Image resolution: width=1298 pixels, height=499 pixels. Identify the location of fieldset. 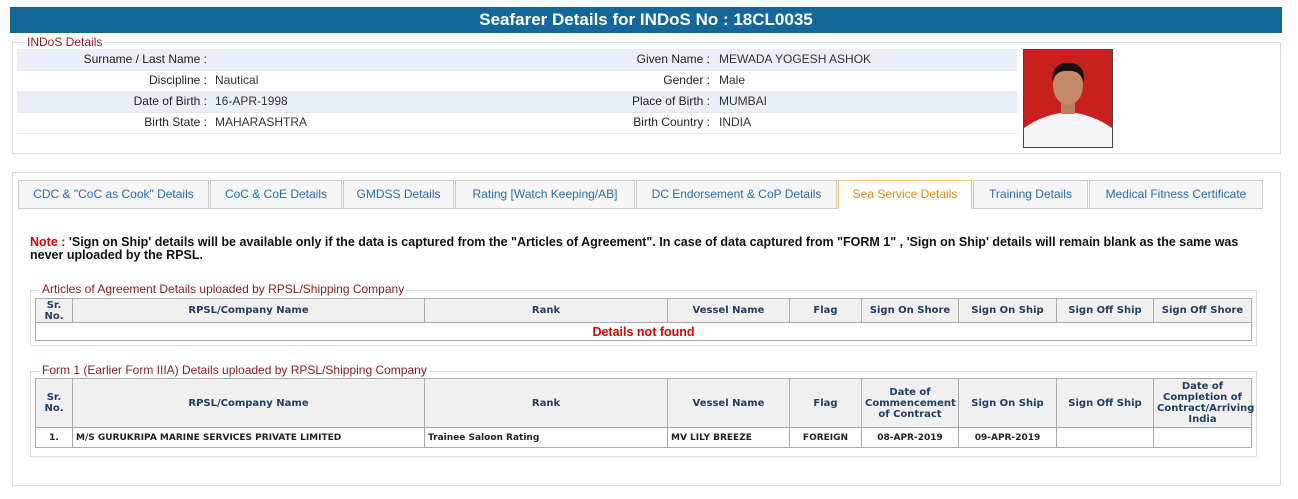
(643, 318).